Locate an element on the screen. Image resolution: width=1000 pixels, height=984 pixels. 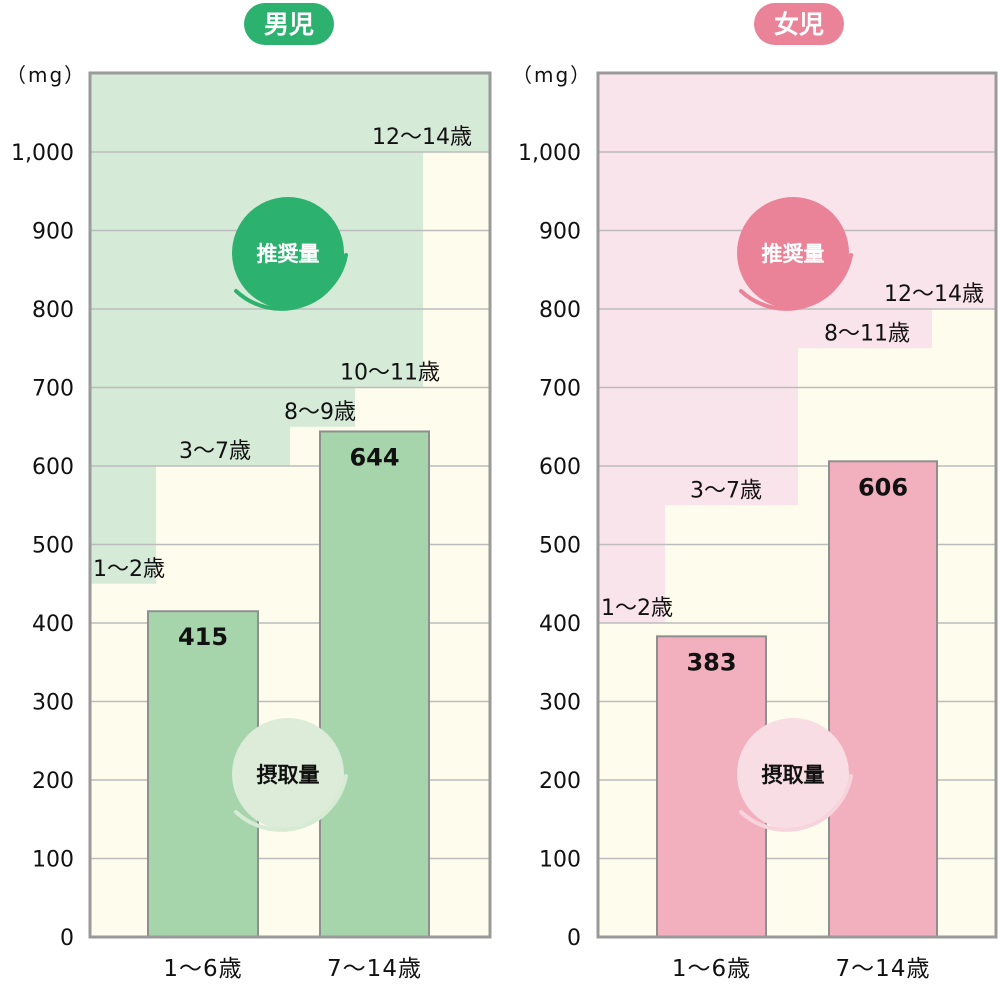
boy-y-tick: 500 is located at coordinates (53, 546).